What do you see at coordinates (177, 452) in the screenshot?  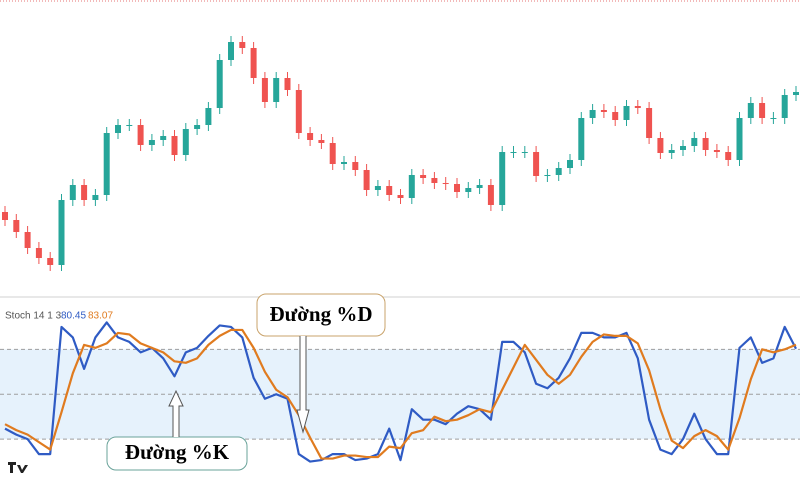 I see `annotation-text: Đường %K` at bounding box center [177, 452].